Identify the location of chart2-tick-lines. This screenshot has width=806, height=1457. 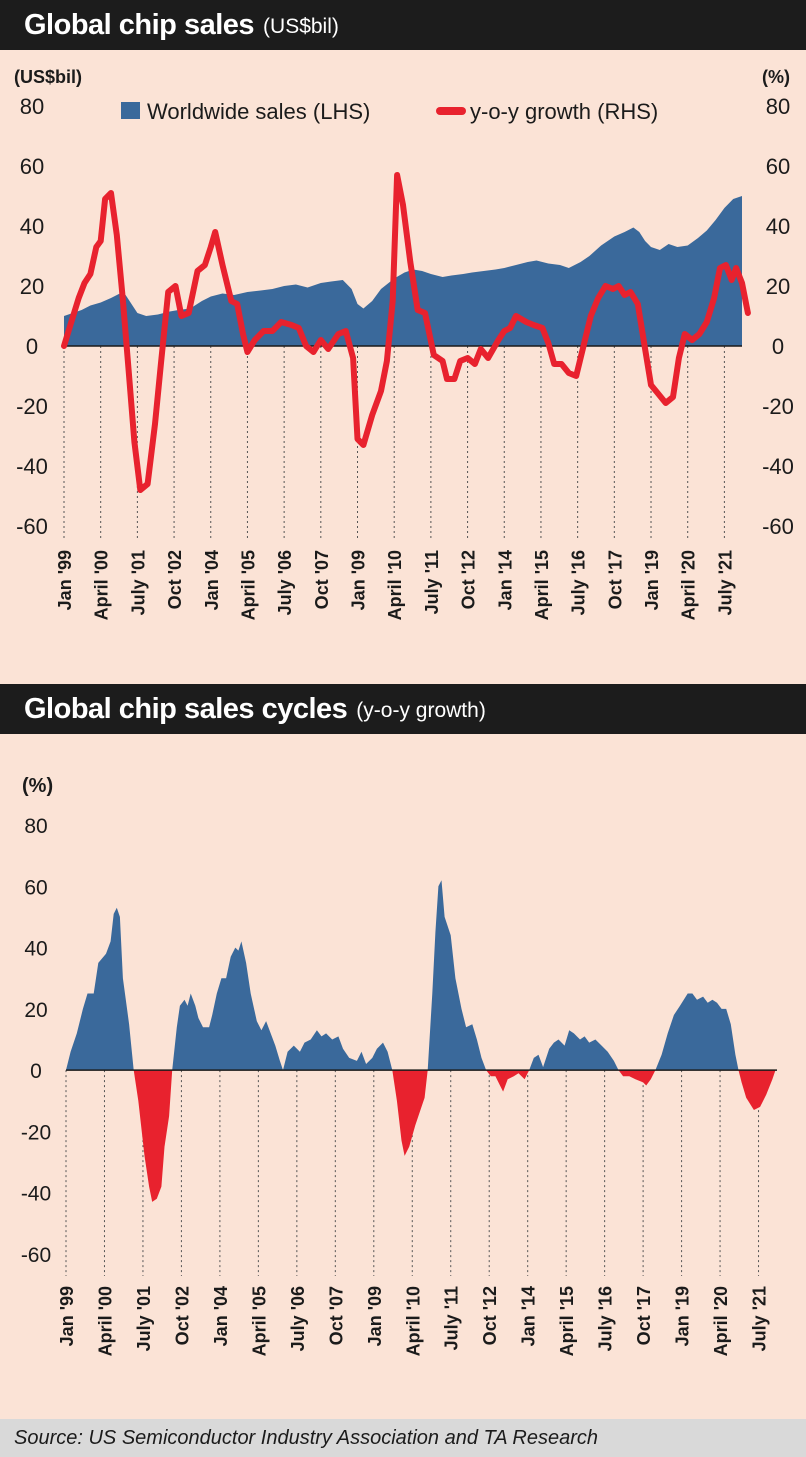
(412, 1173).